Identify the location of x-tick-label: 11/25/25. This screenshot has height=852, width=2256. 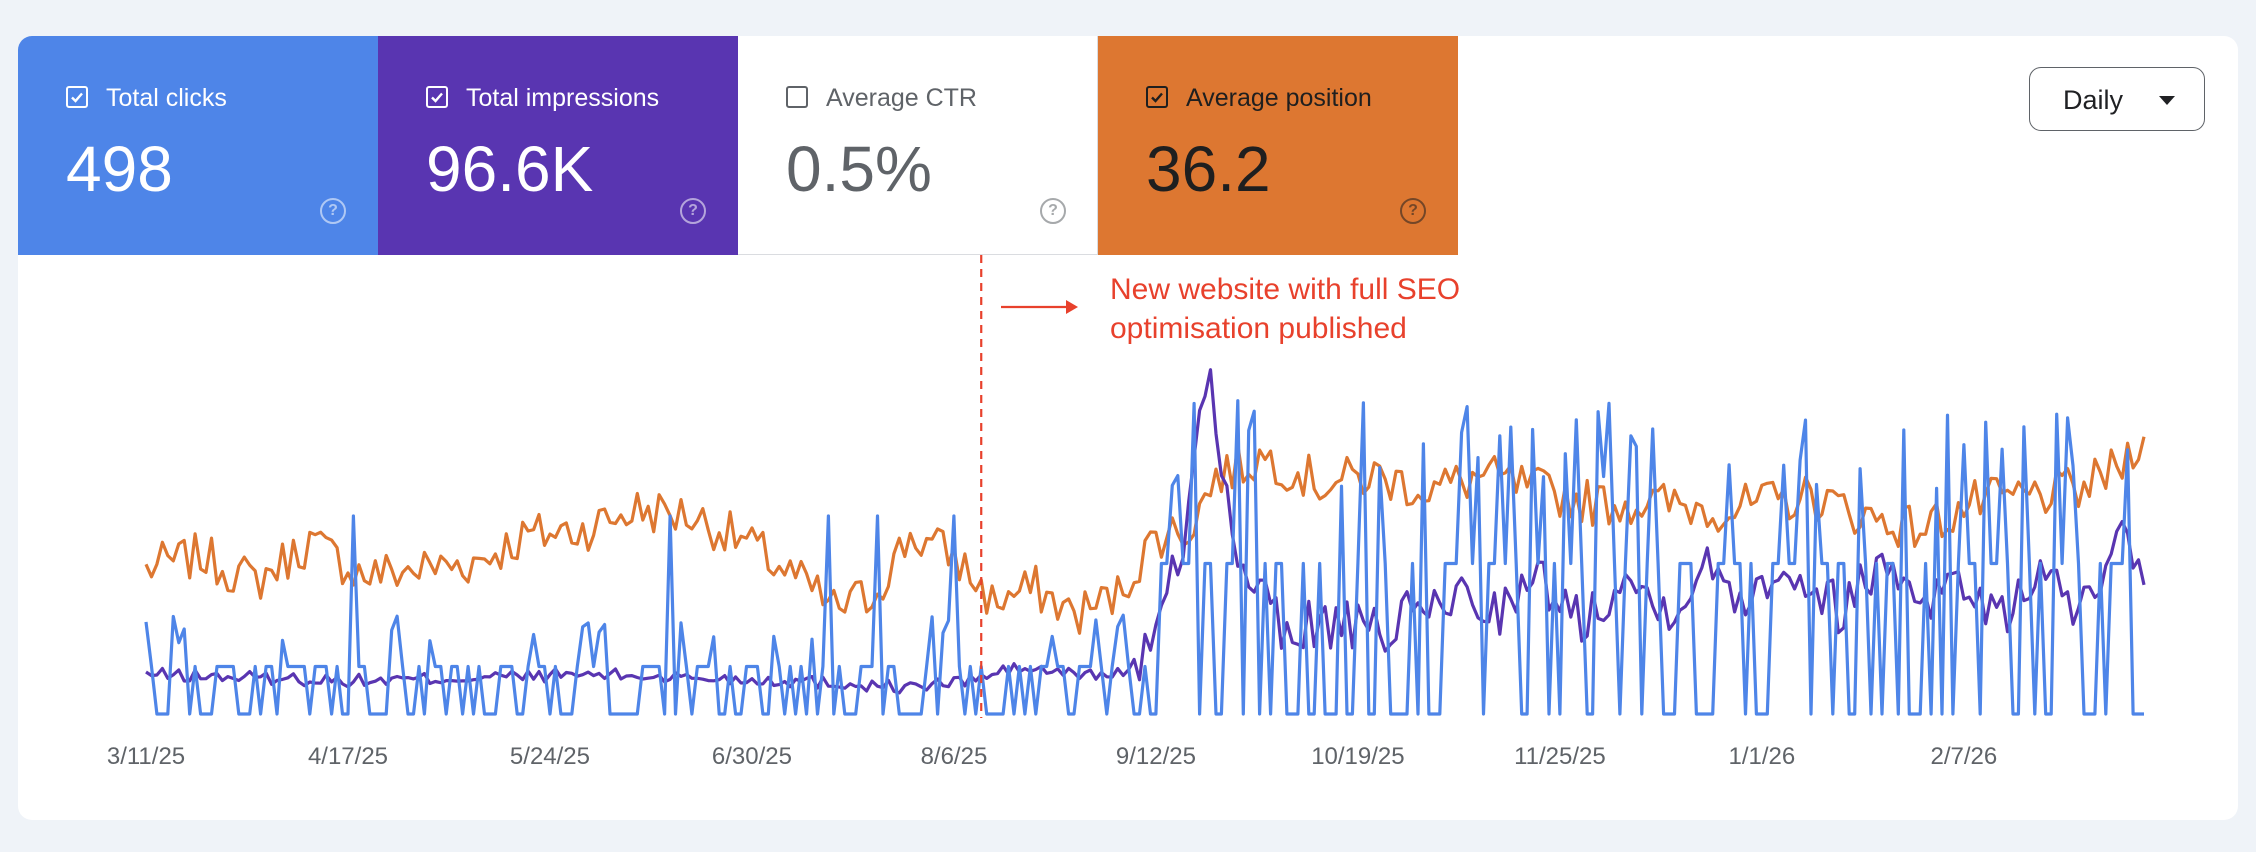
(1560, 756).